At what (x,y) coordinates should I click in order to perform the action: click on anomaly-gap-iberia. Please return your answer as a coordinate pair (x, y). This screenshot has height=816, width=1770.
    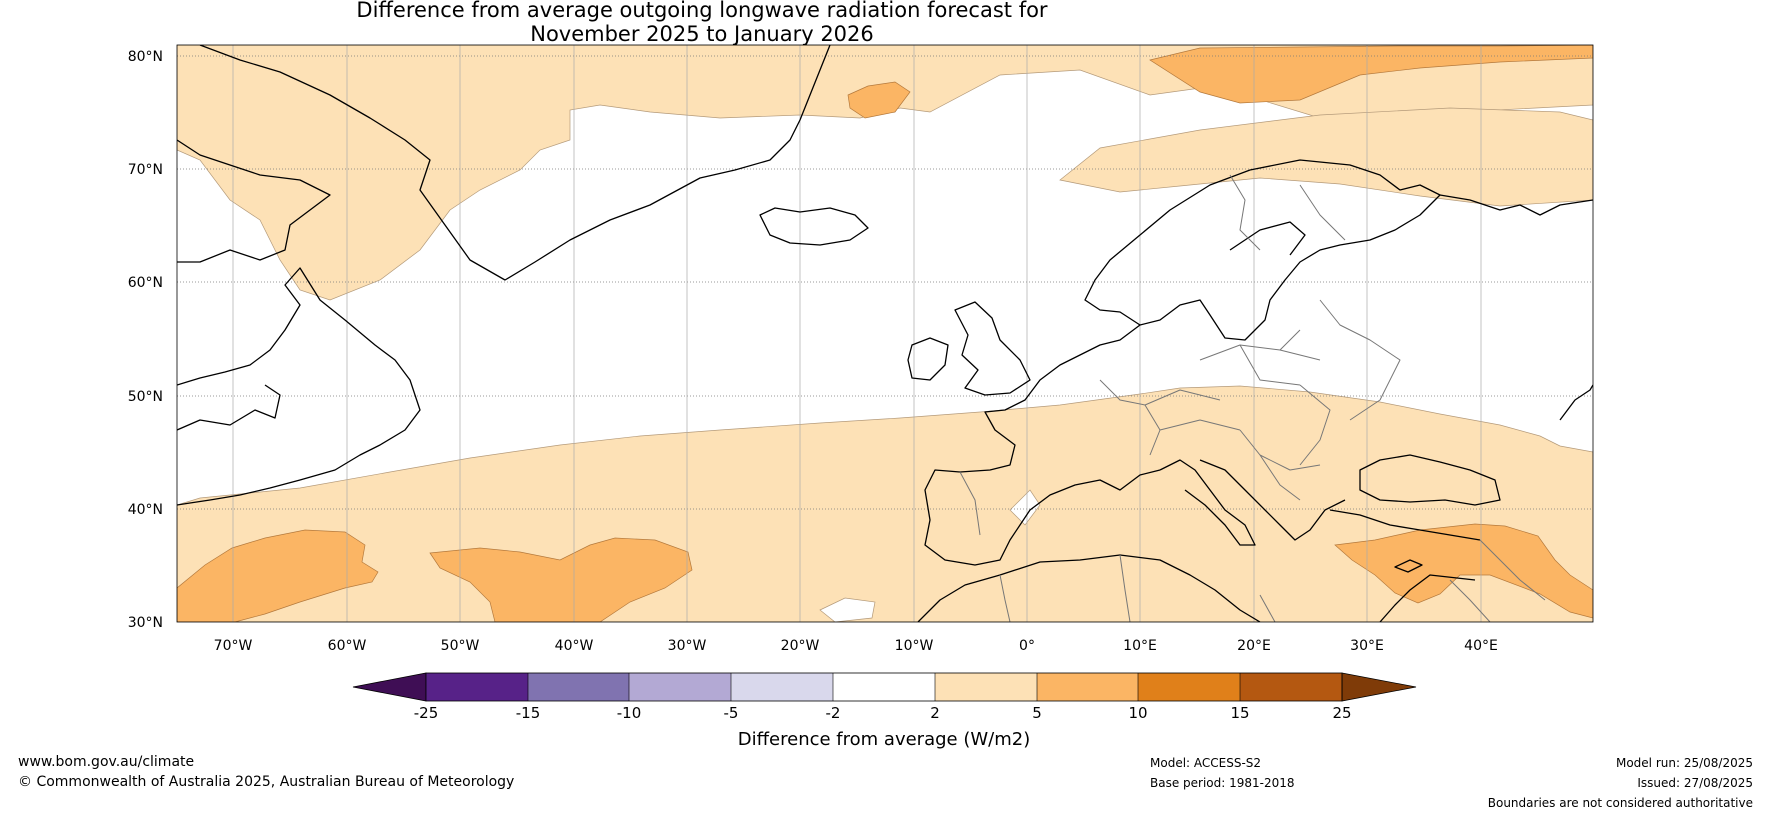
    Looking at the image, I should click on (1025, 507).